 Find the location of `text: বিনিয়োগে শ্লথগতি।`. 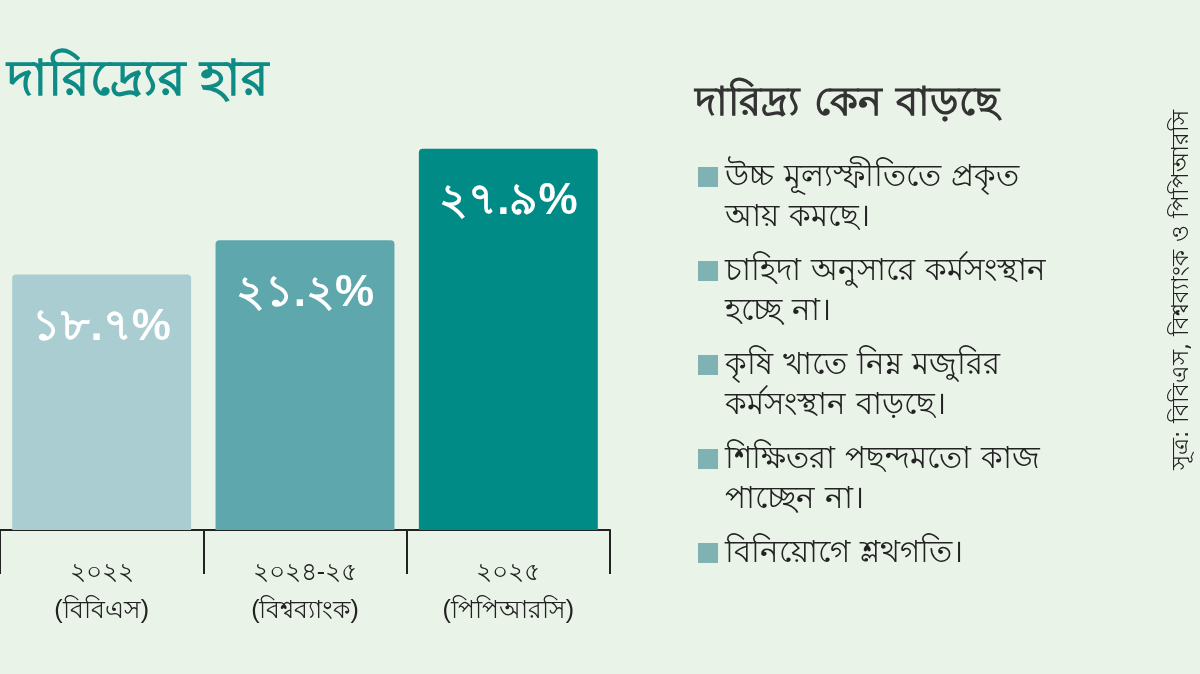

text: বিনিয়োগে শ্লথগতি। is located at coordinates (843, 551).